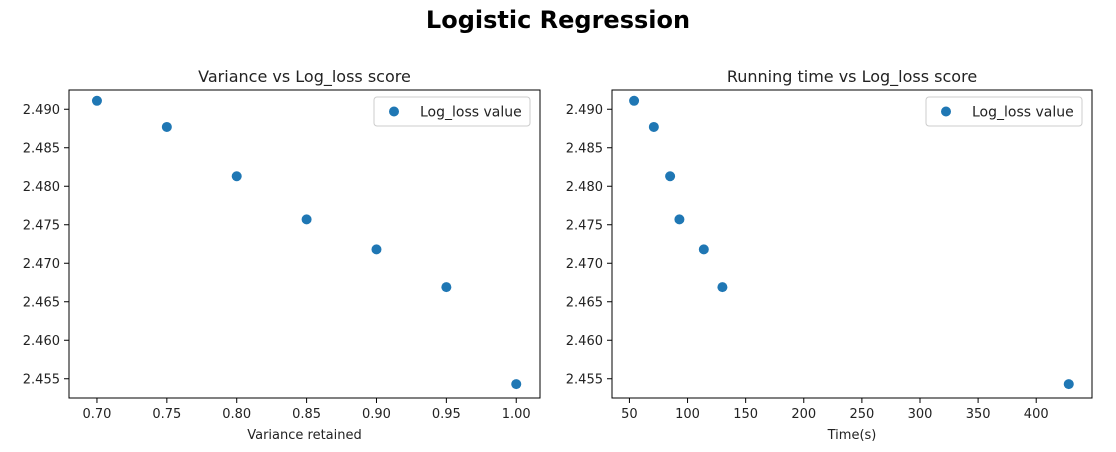 The width and height of the screenshot is (1116, 452). Describe the element at coordinates (41, 264) in the screenshot. I see `chart1-y-tick-label: 2.470` at that location.